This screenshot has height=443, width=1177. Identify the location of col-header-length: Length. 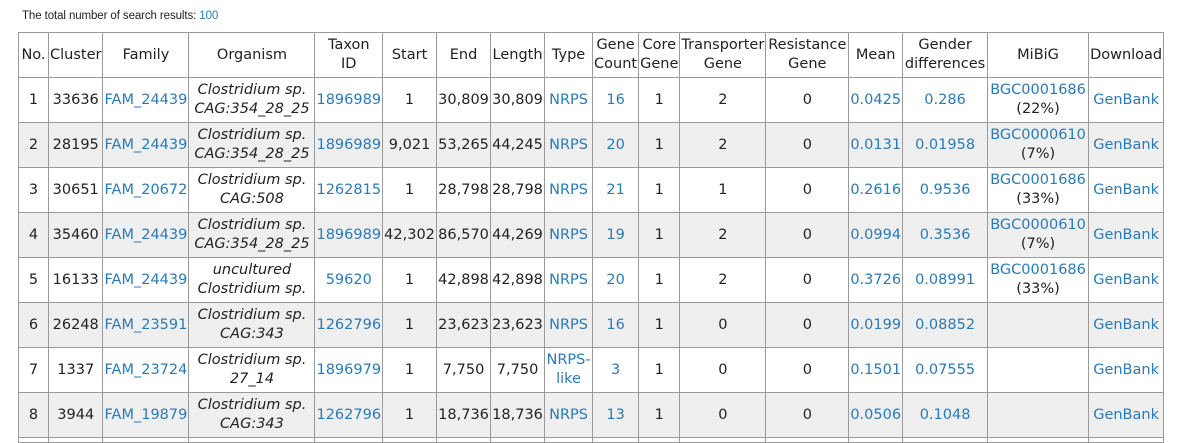
(518, 55).